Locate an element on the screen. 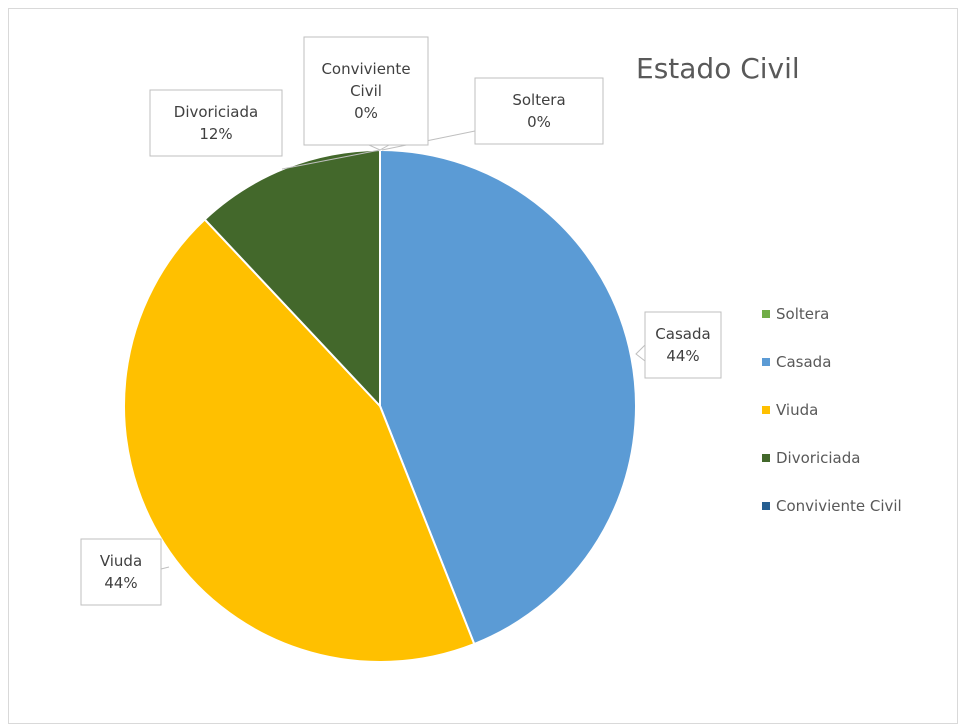 Image resolution: width=959 pixels, height=726 pixels. data-label-text: Conviviente is located at coordinates (365, 69).